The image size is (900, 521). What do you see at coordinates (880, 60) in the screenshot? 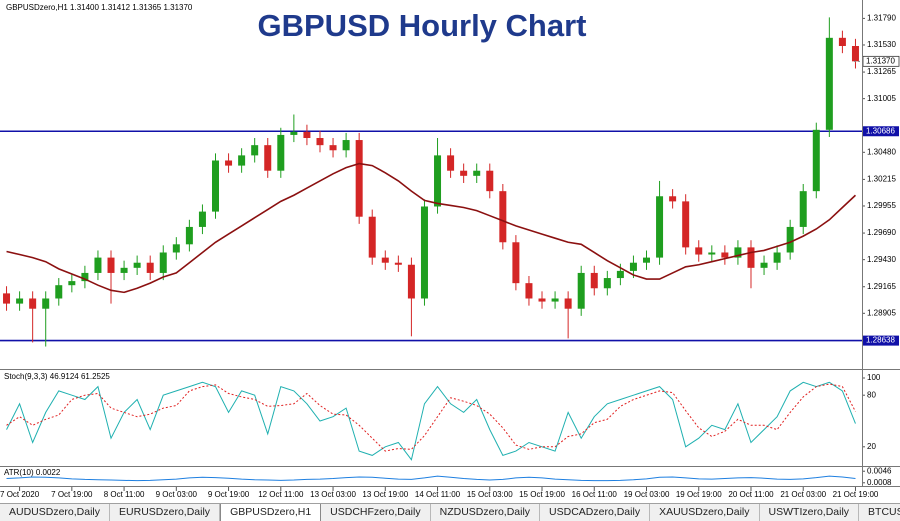
I see `last-price-label: 1.31370` at bounding box center [880, 60].